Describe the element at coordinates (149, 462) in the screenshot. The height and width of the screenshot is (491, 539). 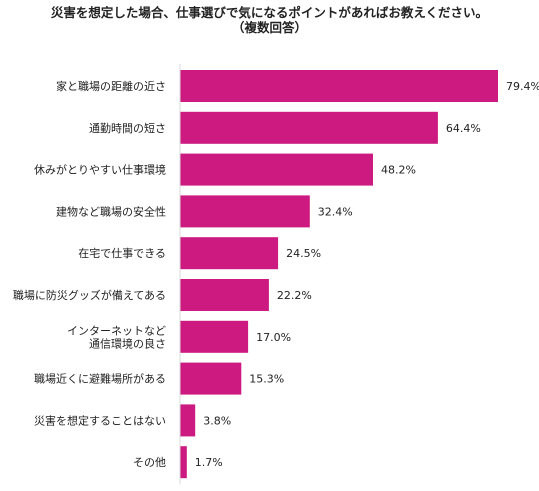
I see `category-label: その他` at that location.